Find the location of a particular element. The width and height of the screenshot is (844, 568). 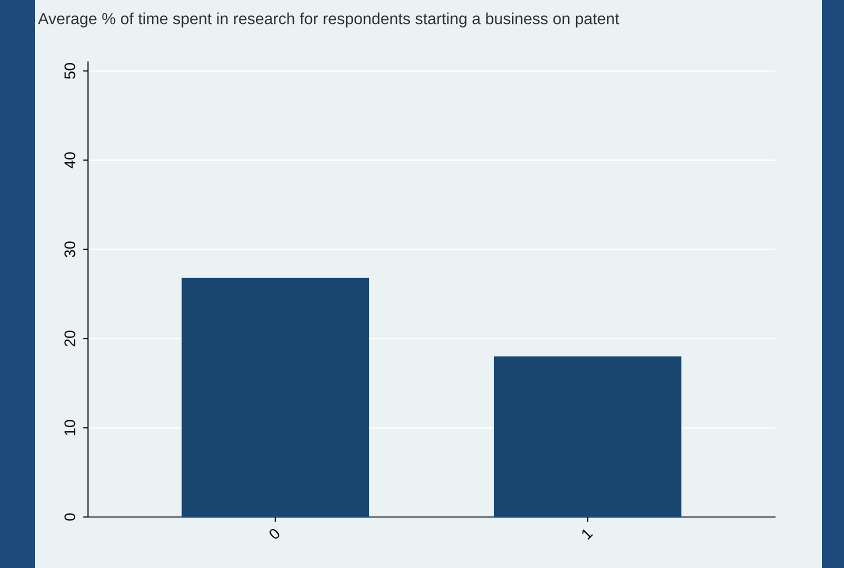

y-tick-label: 0 is located at coordinates (70, 517).